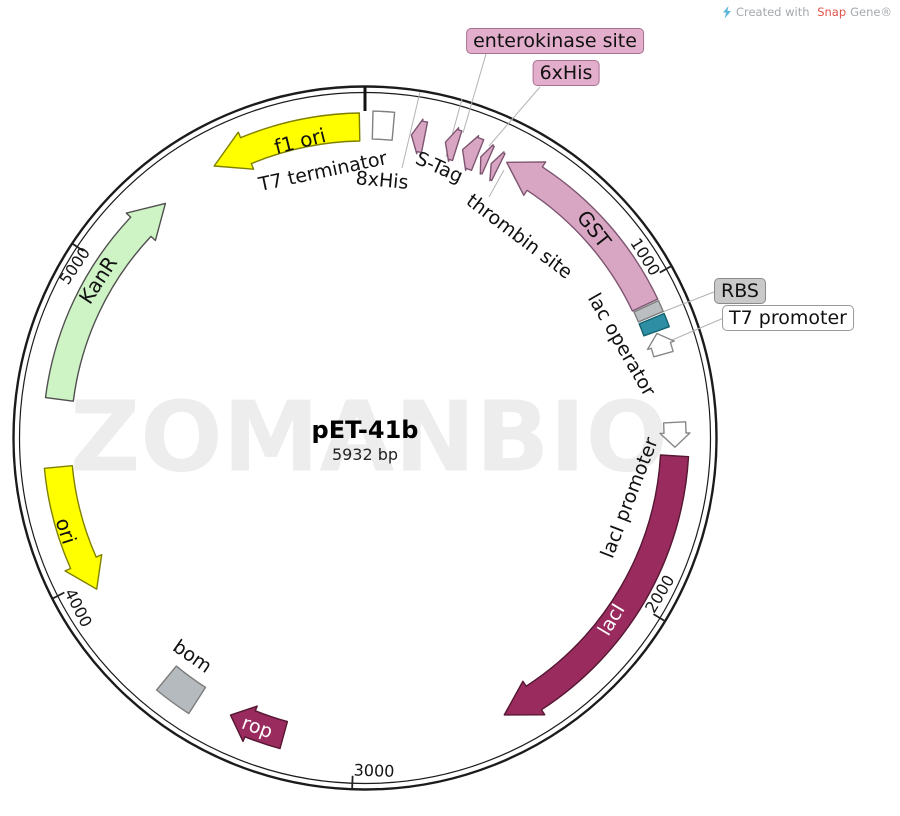 The image size is (900, 816). Describe the element at coordinates (497, 166) in the screenshot. I see `thrombin-arrow` at that location.